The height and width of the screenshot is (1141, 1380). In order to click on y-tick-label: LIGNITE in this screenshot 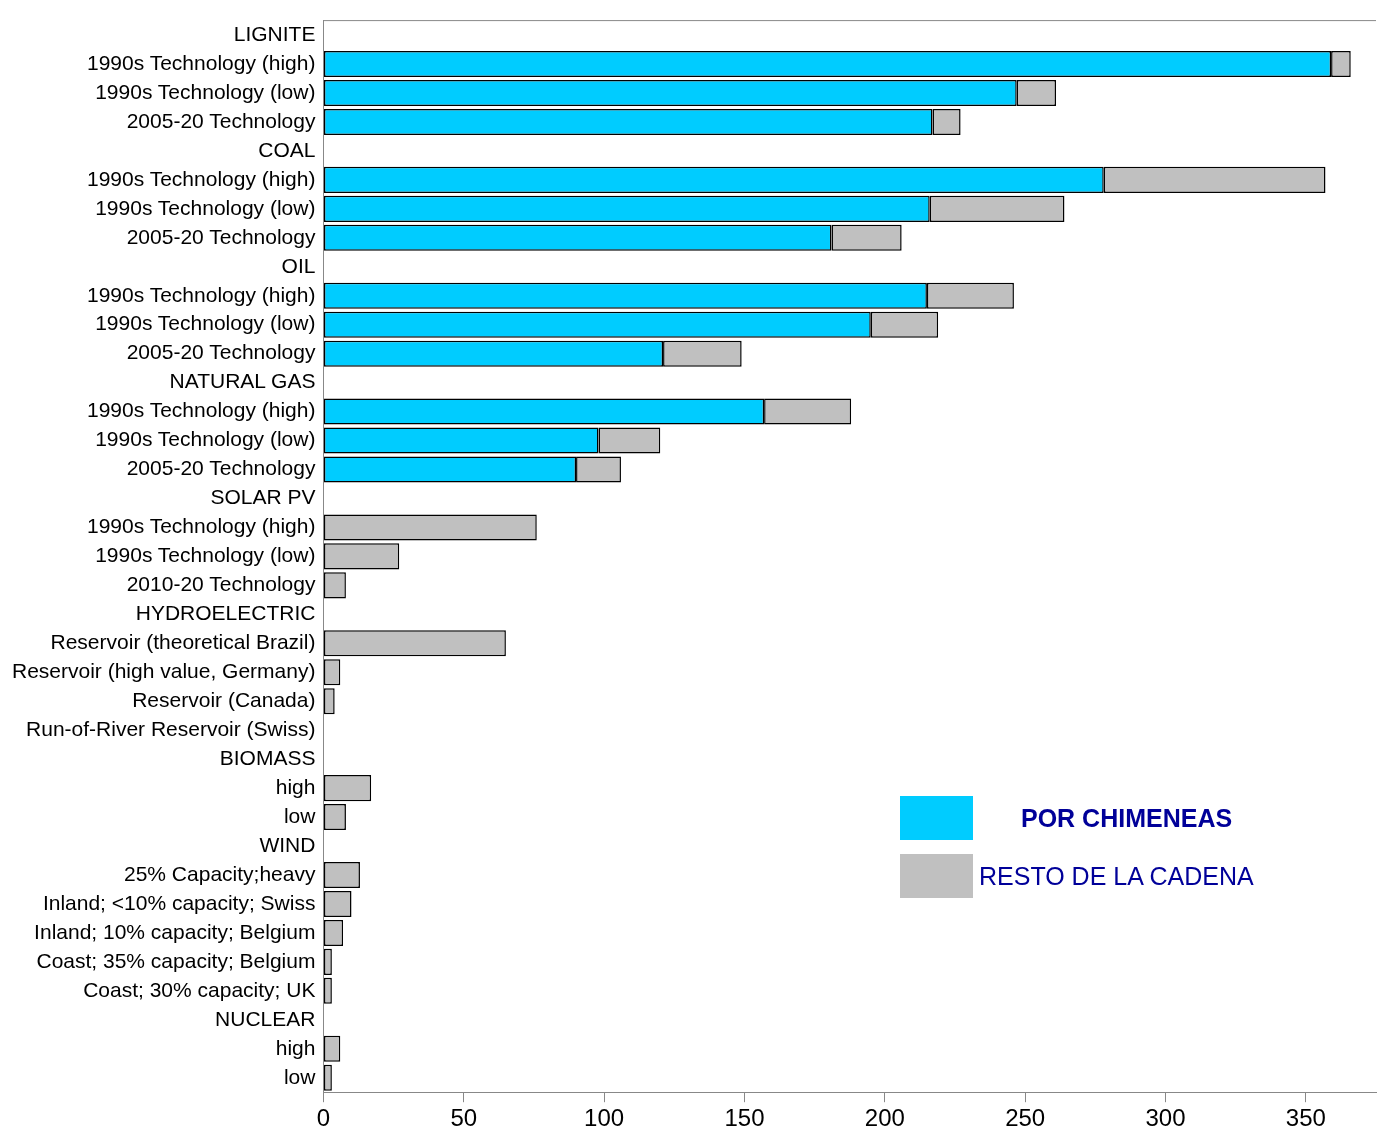, I will do `click(274, 33)`.